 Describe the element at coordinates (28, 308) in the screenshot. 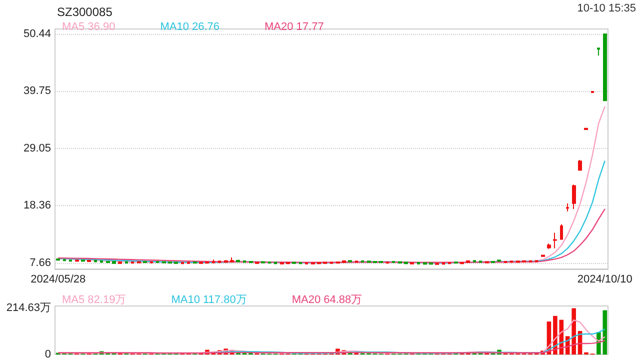

I see `y-tick-label: 214.63万` at that location.